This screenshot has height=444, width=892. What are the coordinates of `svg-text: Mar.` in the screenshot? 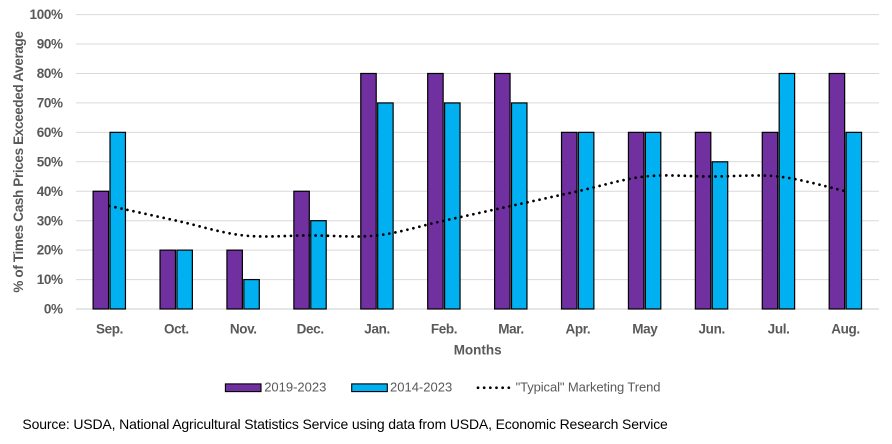 It's located at (511, 328).